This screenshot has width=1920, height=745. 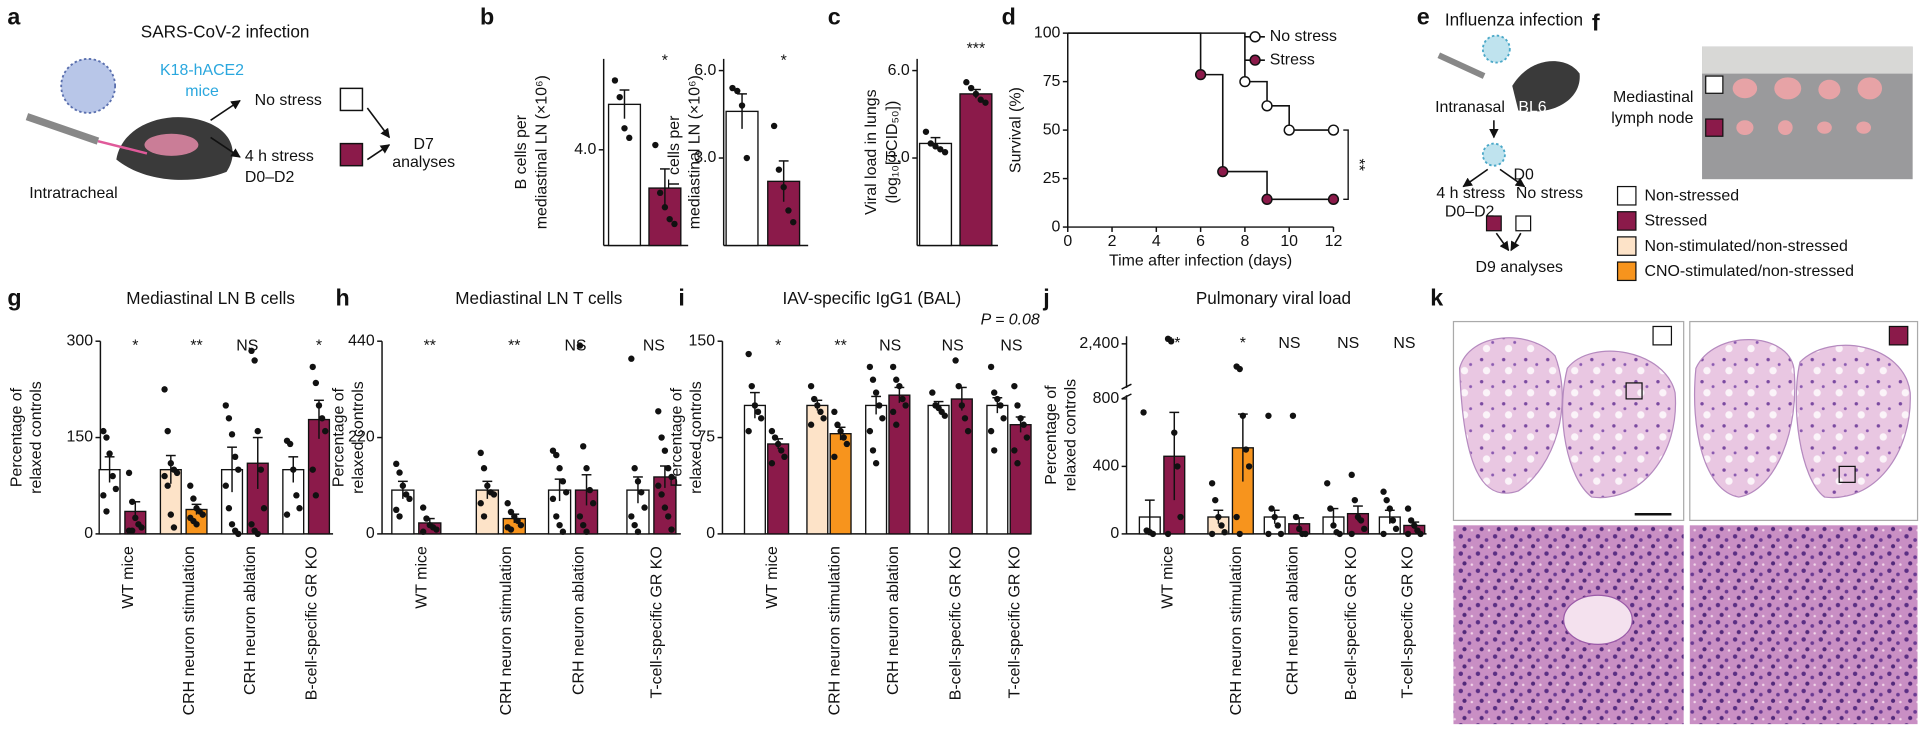 What do you see at coordinates (1520, 267) in the screenshot?
I see `analysis-label: D9 analyses` at bounding box center [1520, 267].